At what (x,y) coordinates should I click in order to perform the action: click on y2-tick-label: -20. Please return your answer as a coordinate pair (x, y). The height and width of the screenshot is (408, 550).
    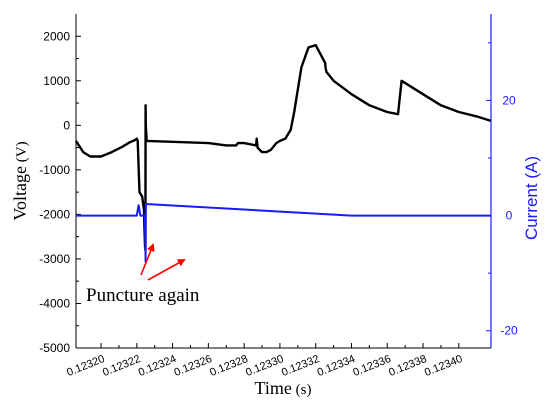
    Looking at the image, I should click on (509, 331).